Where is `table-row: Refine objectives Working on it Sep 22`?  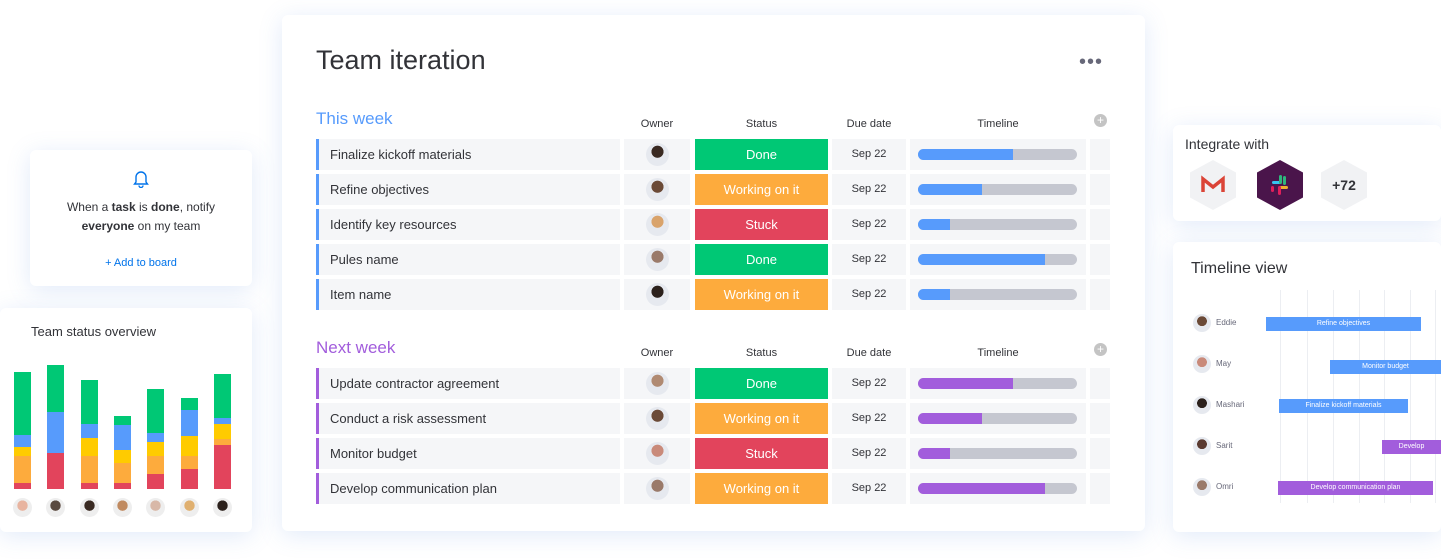
table-row: Refine objectives Working on it Sep 22 is located at coordinates (714, 189).